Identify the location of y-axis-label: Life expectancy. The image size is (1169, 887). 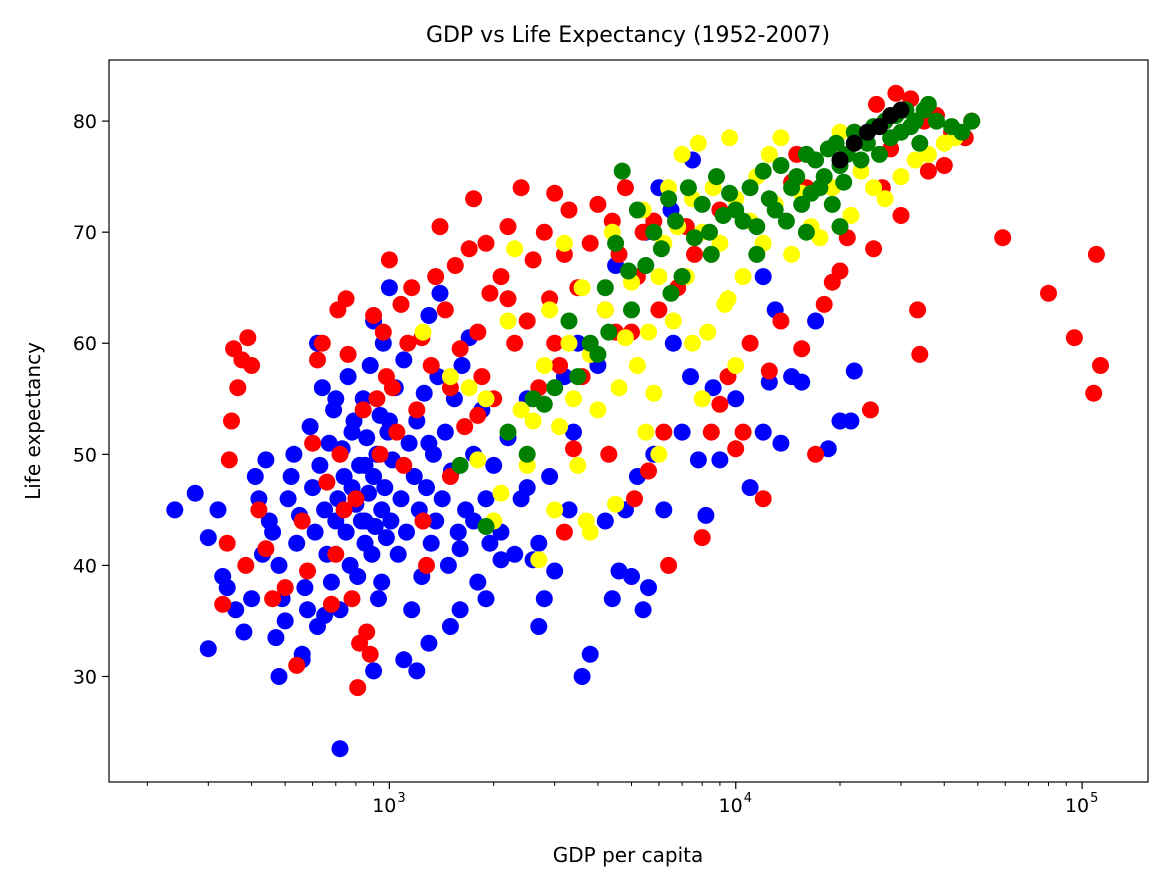
(33, 421).